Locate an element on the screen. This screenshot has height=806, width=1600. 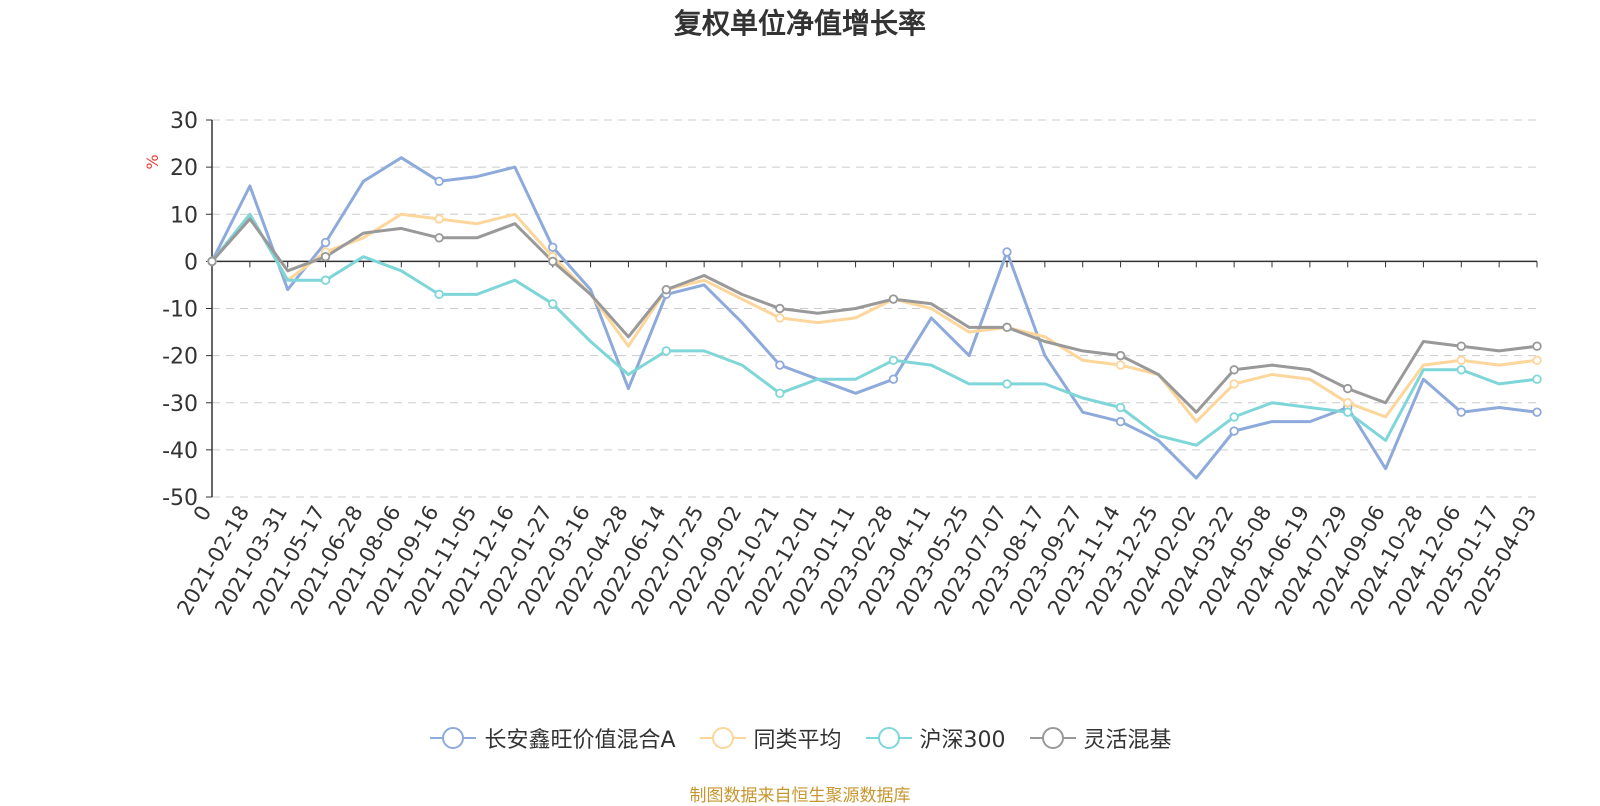
legend-item-3: 灵活混基 is located at coordinates (1100, 738).